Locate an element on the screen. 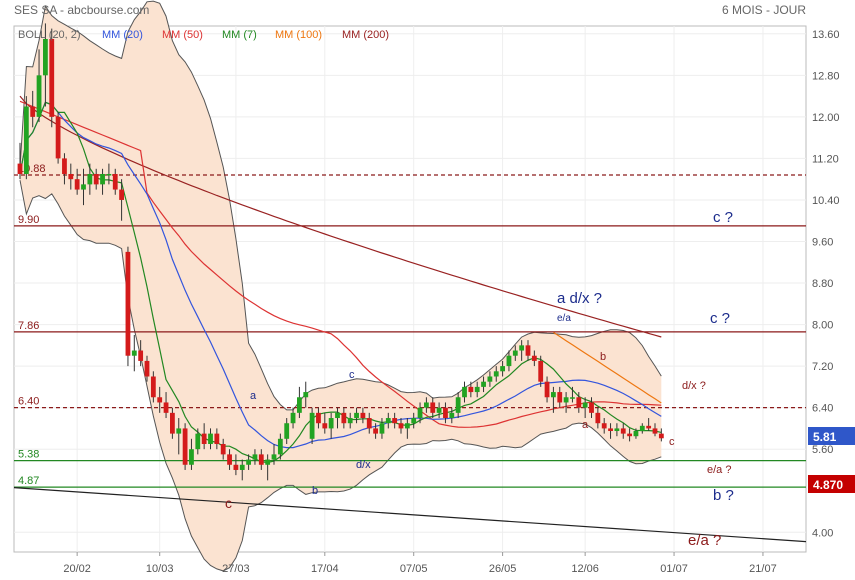 This screenshot has height=580, width=855. legend-mm7: MM (7) is located at coordinates (239, 35).